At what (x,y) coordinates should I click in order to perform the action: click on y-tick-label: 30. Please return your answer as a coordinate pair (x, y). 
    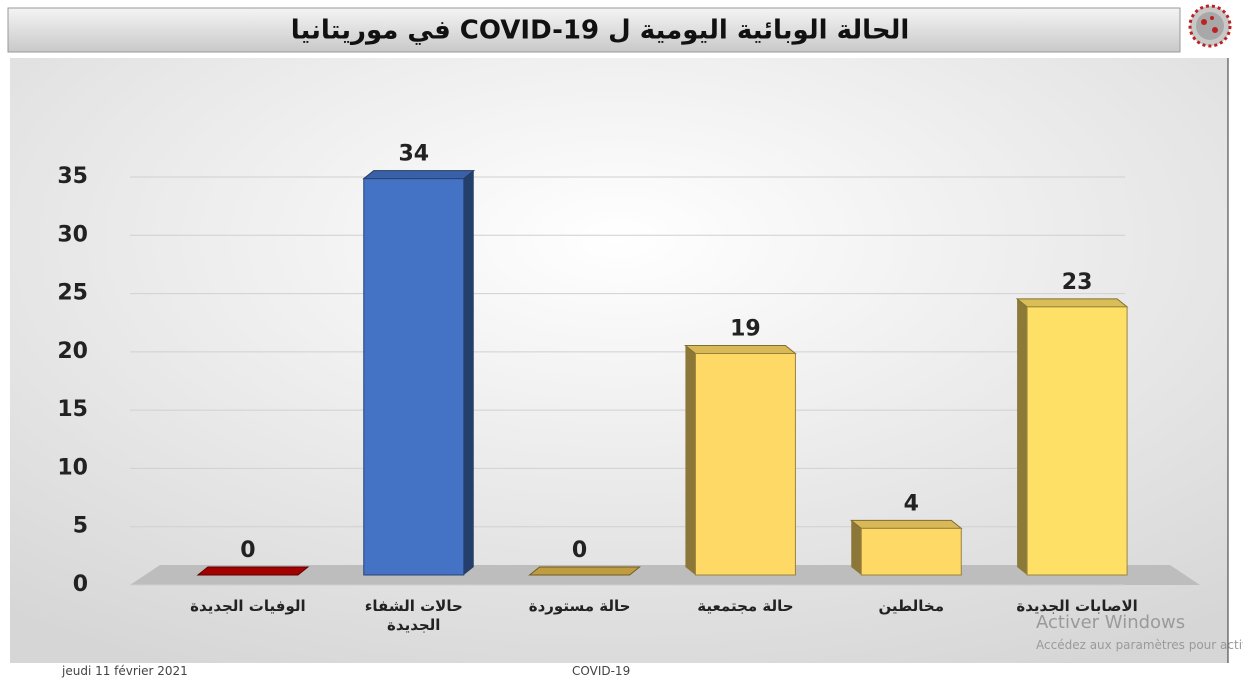
    Looking at the image, I should click on (72, 234).